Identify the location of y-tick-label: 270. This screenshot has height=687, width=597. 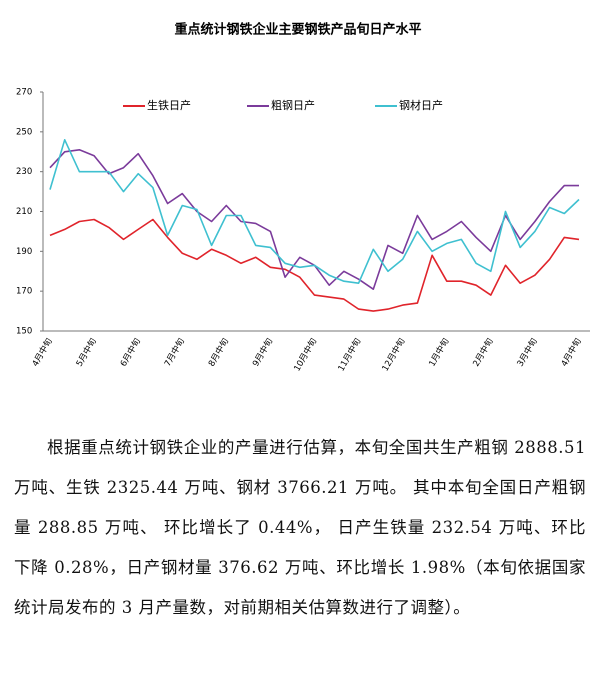
(24, 93).